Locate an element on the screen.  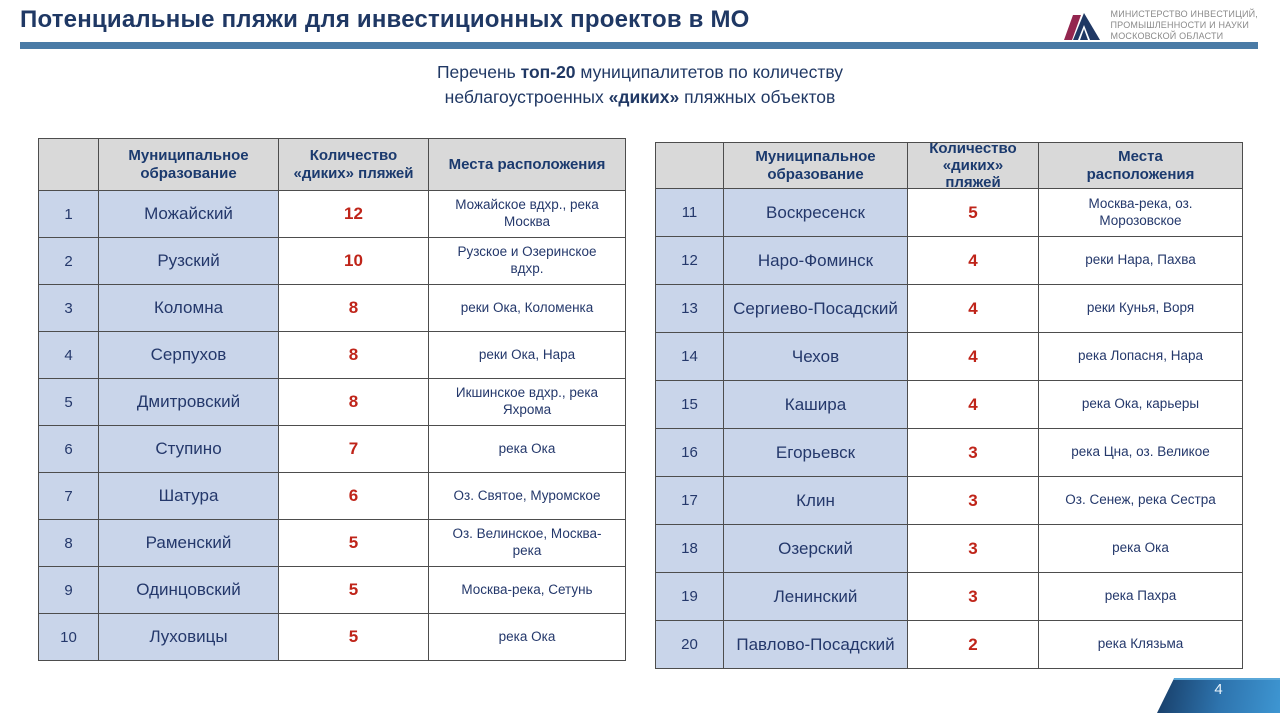
municipality-cell: Раменский is located at coordinates (189, 543).